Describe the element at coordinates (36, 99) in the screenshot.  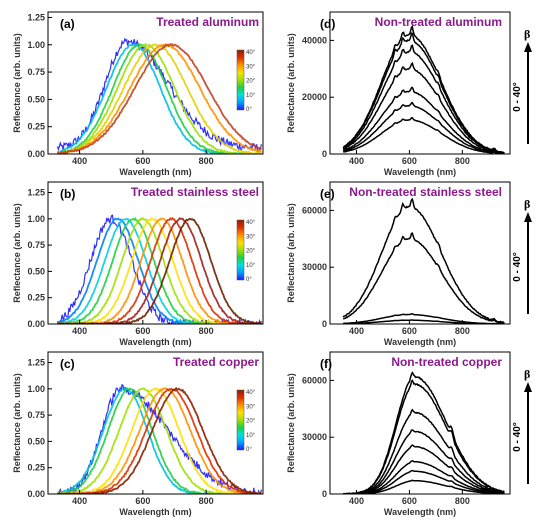
I see `y-tick-label-a-2: 0.50` at that location.